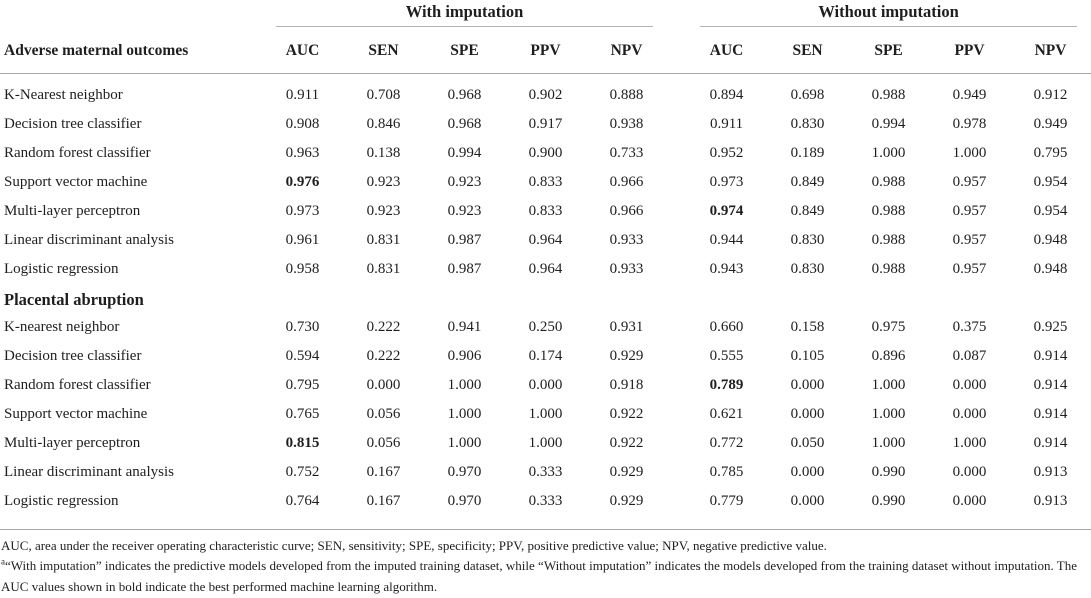 This screenshot has width=1091, height=598. I want to click on metric-value: 0.830, so click(807, 240).